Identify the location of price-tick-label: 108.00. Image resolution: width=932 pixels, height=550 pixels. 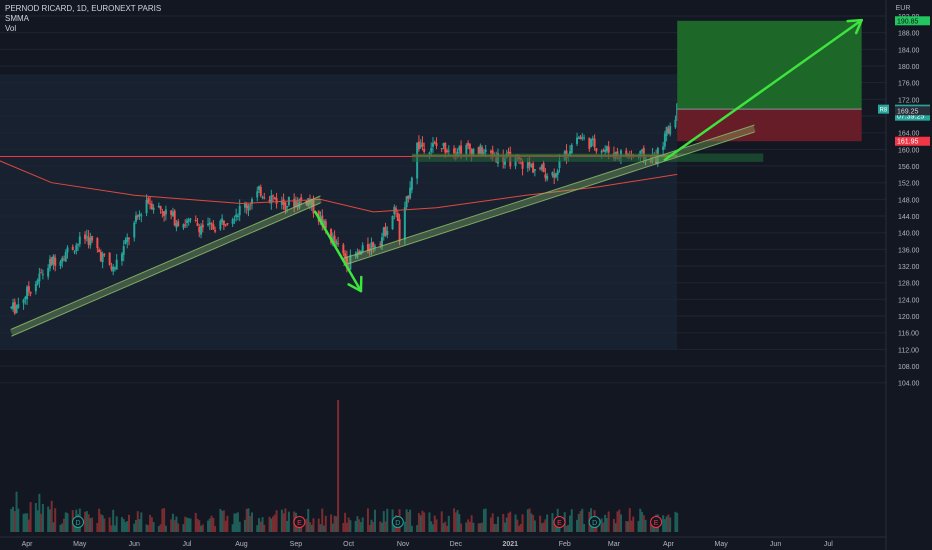
(909, 367).